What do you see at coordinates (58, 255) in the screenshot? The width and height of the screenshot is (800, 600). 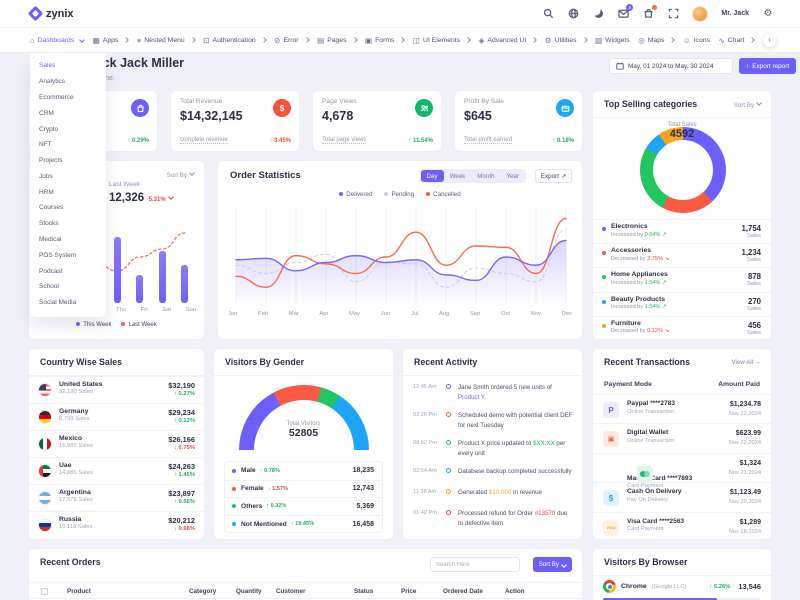 I see `menu-item-pos-system: POS System` at bounding box center [58, 255].